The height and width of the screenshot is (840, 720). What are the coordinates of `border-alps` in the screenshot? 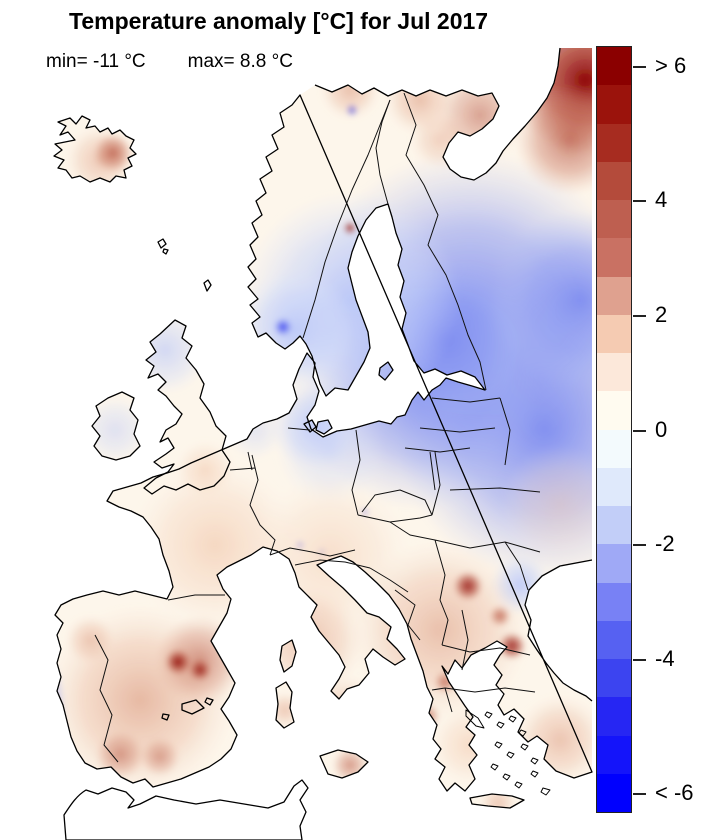 It's located at (339, 570).